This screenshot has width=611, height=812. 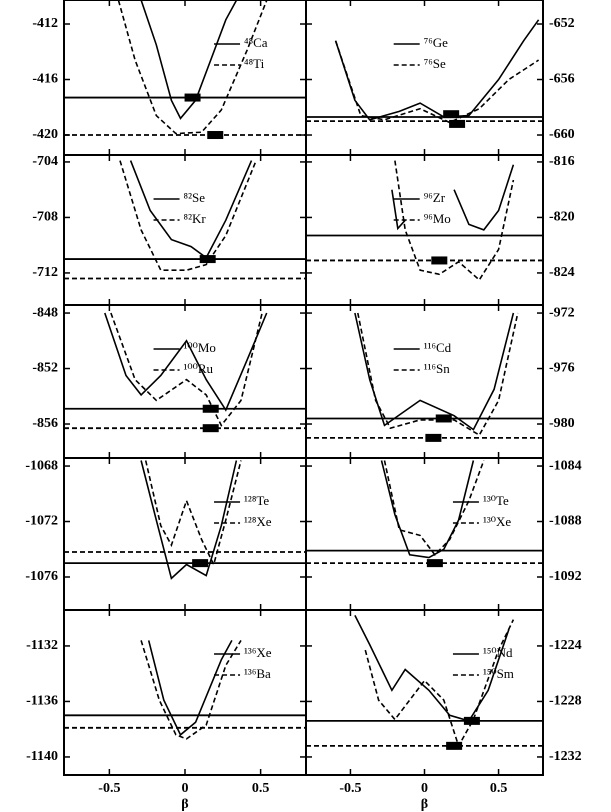 What do you see at coordinates (498, 673) in the screenshot?
I see `legend-label: ¹⁵⁰Sm` at bounding box center [498, 673].